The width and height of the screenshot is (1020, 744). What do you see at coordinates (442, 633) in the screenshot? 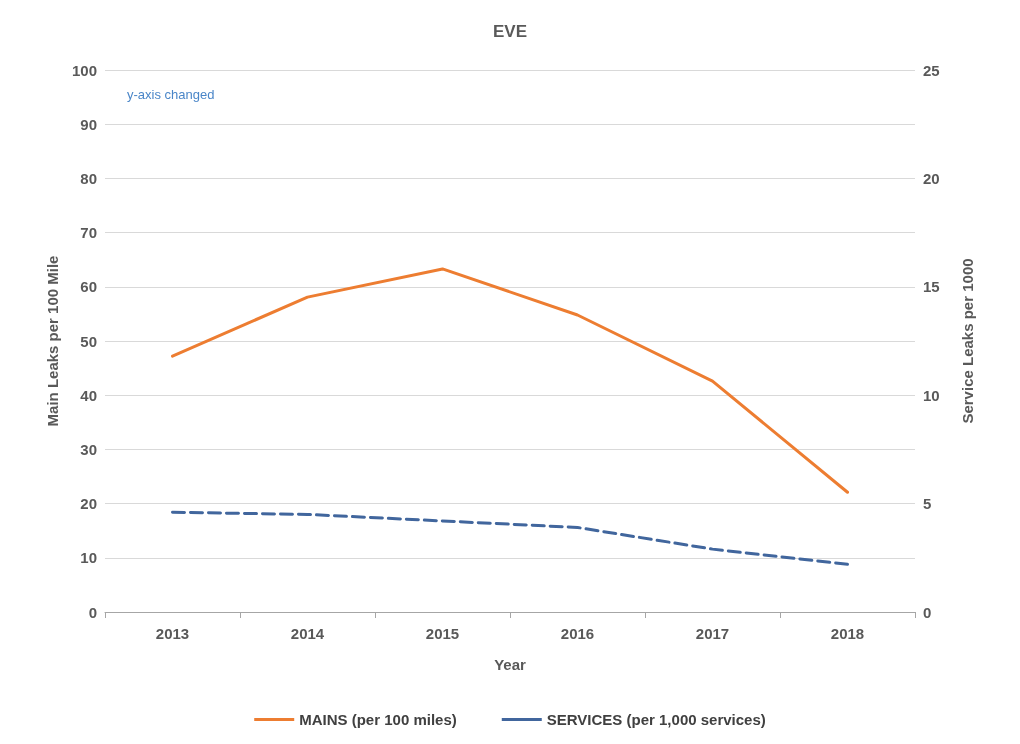
I see `x-tick-label: 2015` at bounding box center [442, 633].